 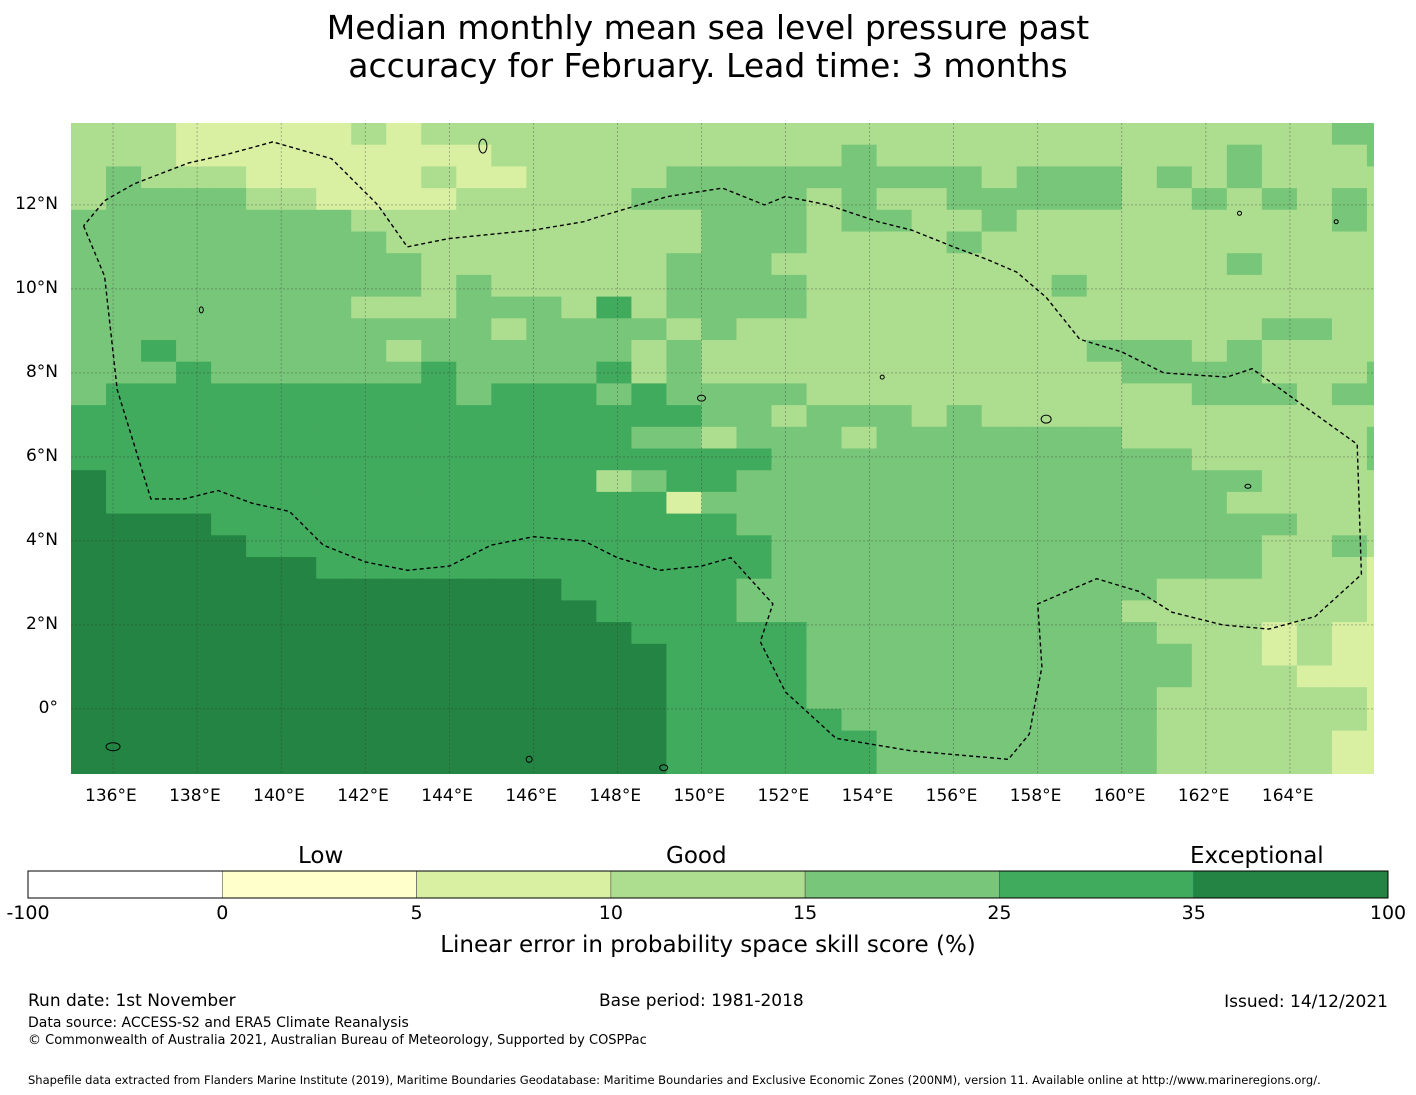 What do you see at coordinates (41, 455) in the screenshot?
I see `latitude-tick-label: 6°N` at bounding box center [41, 455].